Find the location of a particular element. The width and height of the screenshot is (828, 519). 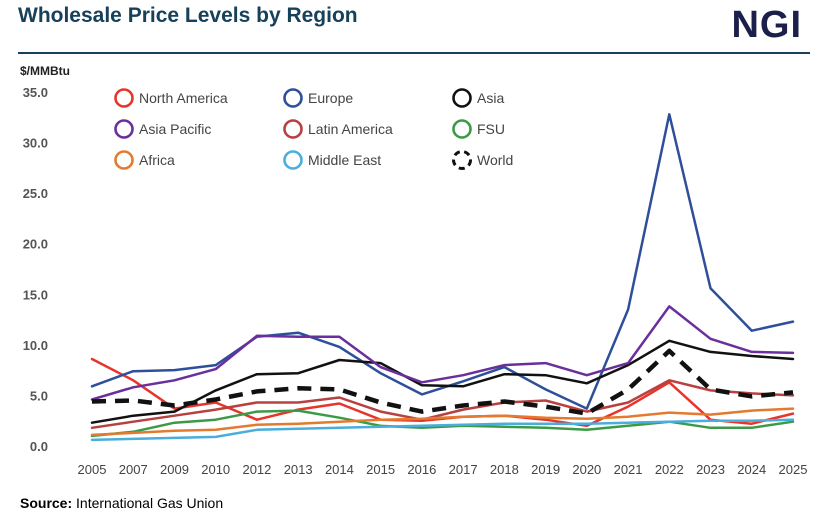

x-tick-label: 2005 is located at coordinates (92, 469).